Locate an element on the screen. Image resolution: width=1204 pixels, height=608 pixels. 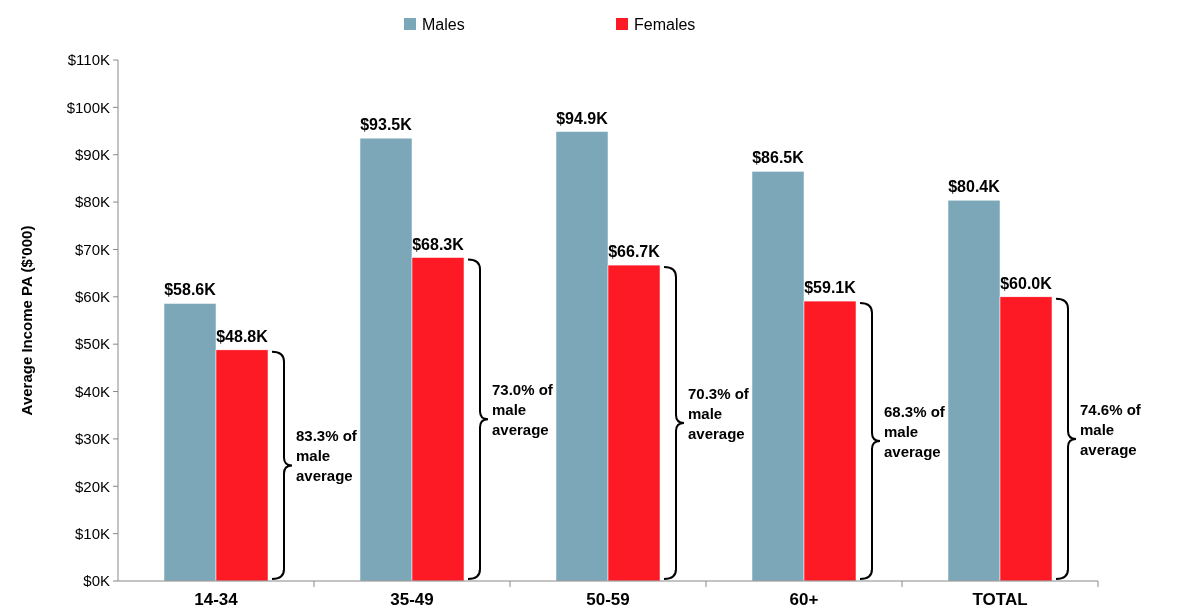
data-label: $93.5K is located at coordinates (386, 125).